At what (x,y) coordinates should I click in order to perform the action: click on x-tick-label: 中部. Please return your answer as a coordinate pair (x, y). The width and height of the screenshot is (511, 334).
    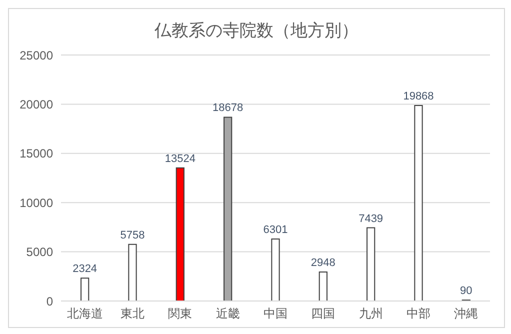
    Looking at the image, I should click on (418, 313).